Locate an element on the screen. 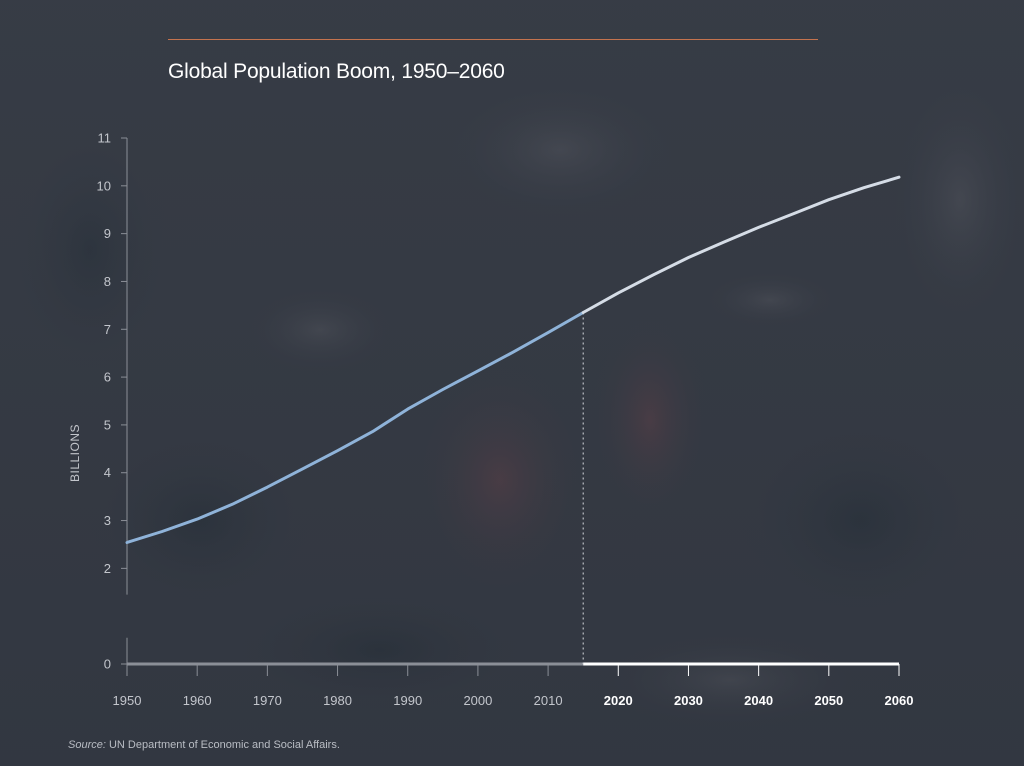 The image size is (1024, 766). y-tick-label: 6 is located at coordinates (107, 377).